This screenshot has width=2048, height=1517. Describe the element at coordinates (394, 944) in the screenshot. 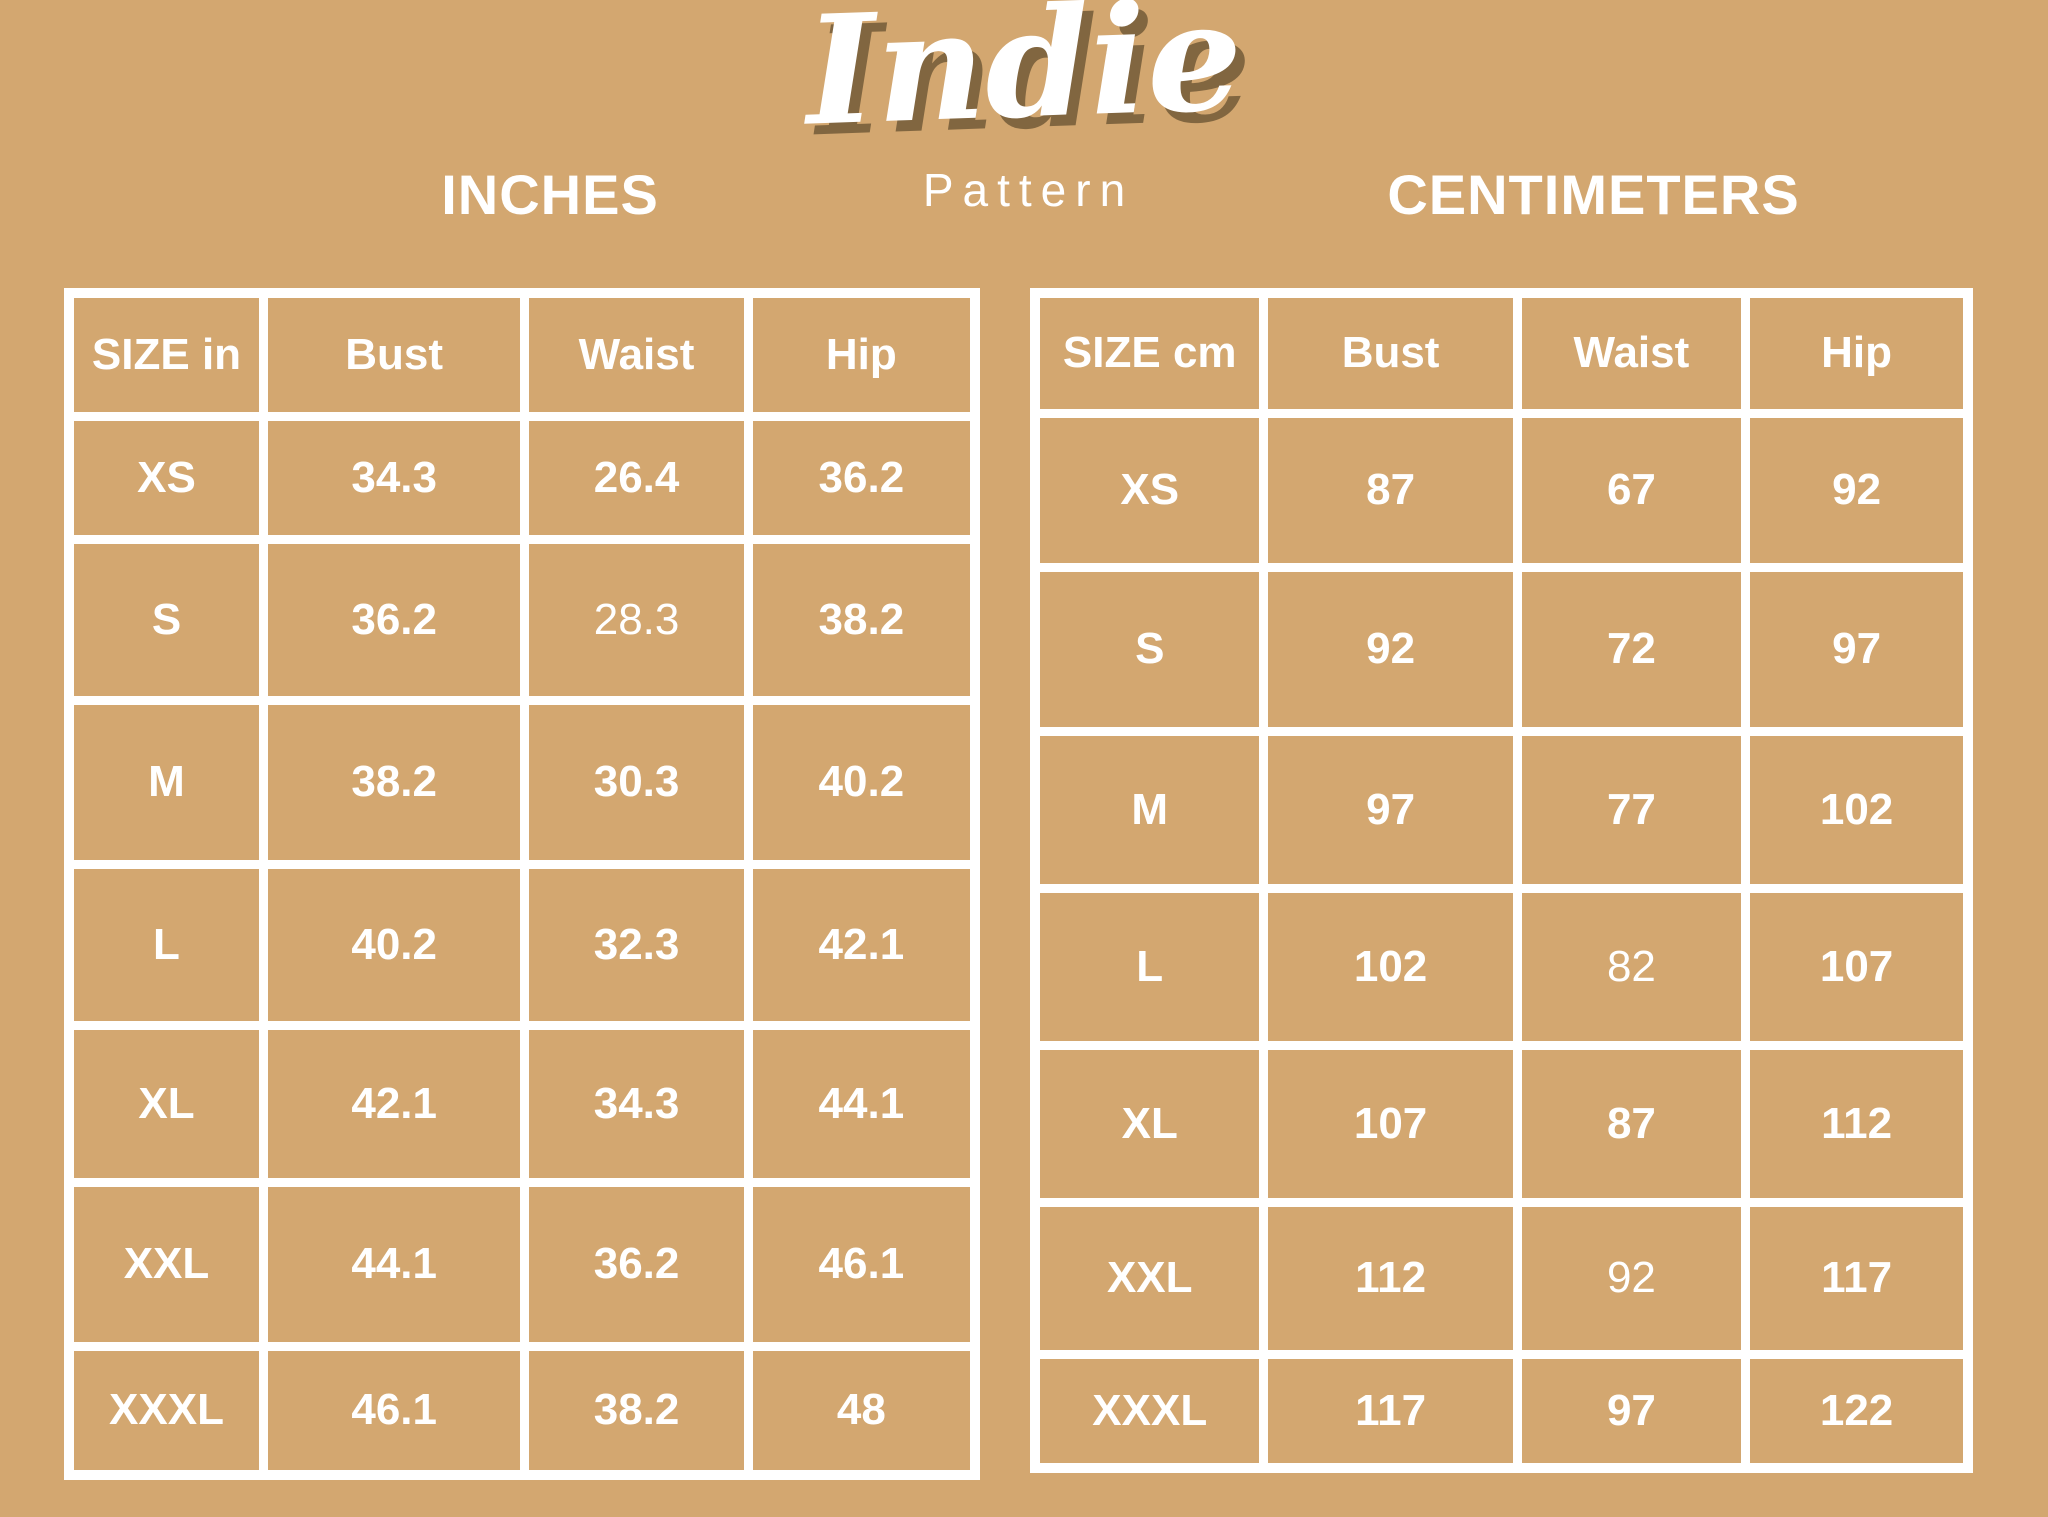

I see `inches-row-L-bust: 40.2` at that location.